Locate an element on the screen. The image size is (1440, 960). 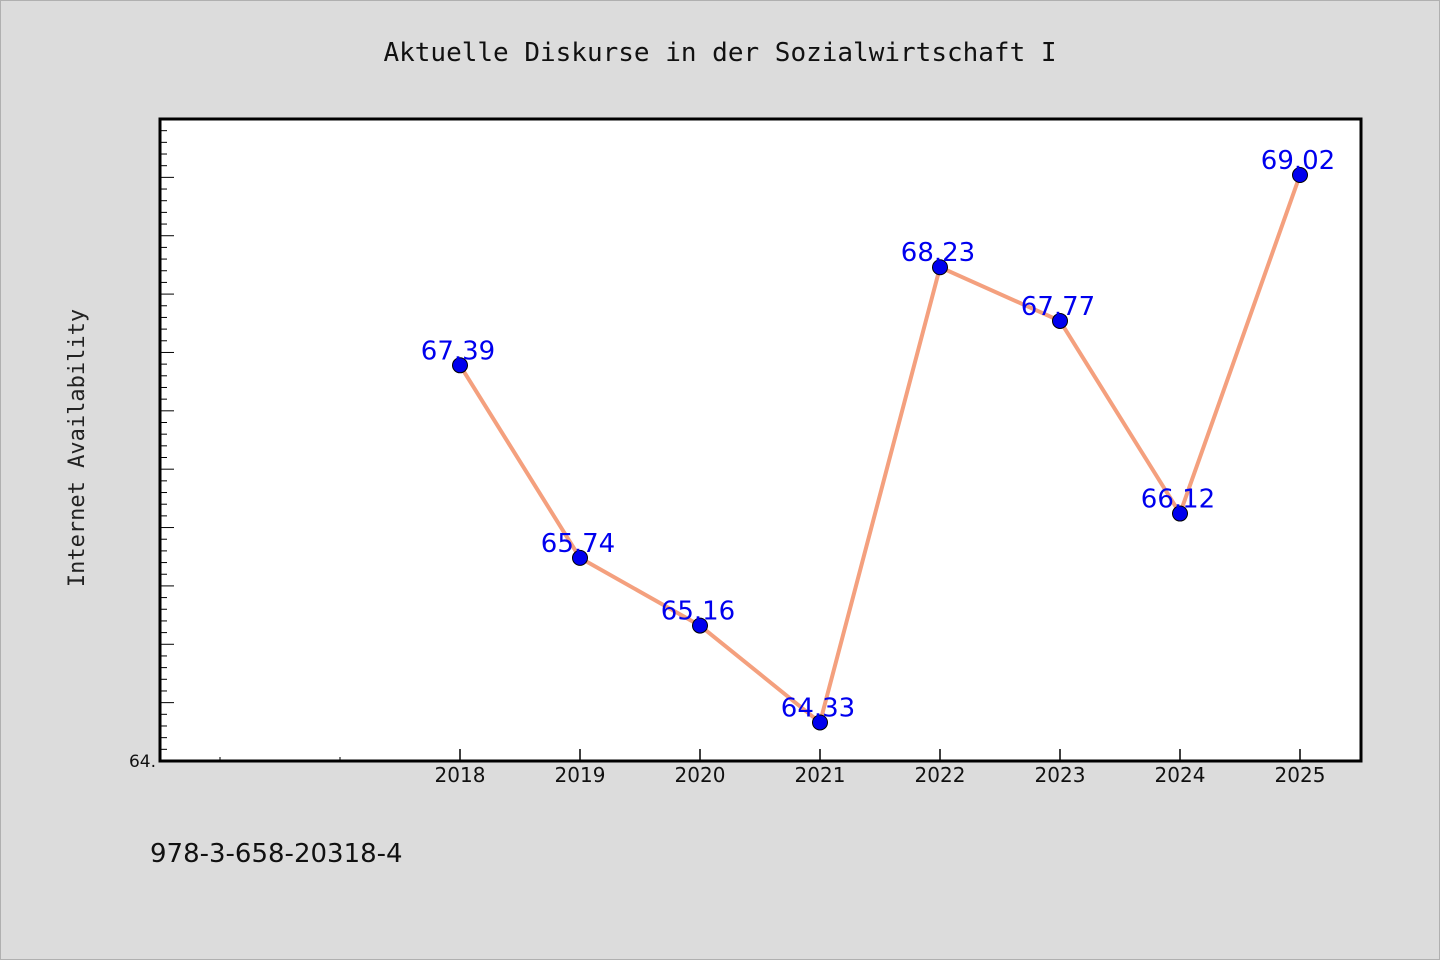
y-axis-label: Internet Availability is located at coordinates (77, 448).